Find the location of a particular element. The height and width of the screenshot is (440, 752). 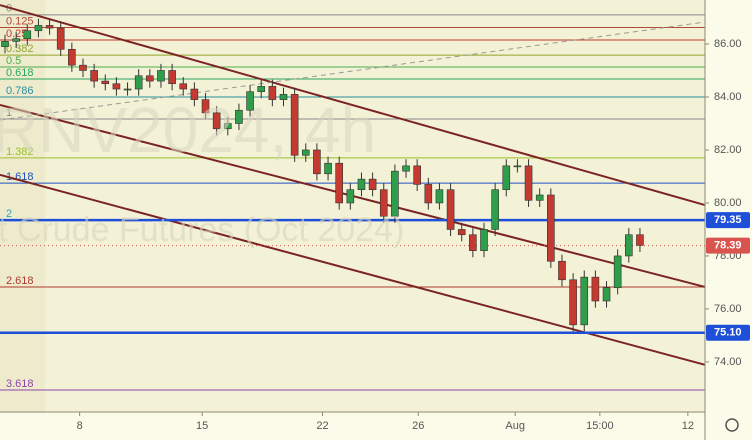

fib-level-label: 0 is located at coordinates (9, 9).